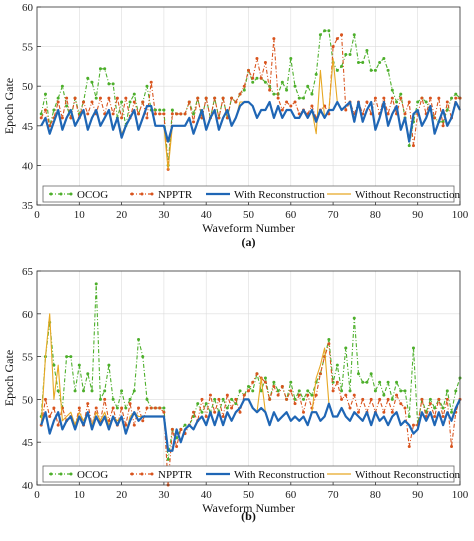 The width and height of the screenshot is (474, 541). What do you see at coordinates (28, 48) in the screenshot?
I see `y-tick-label: 55` at bounding box center [28, 48].